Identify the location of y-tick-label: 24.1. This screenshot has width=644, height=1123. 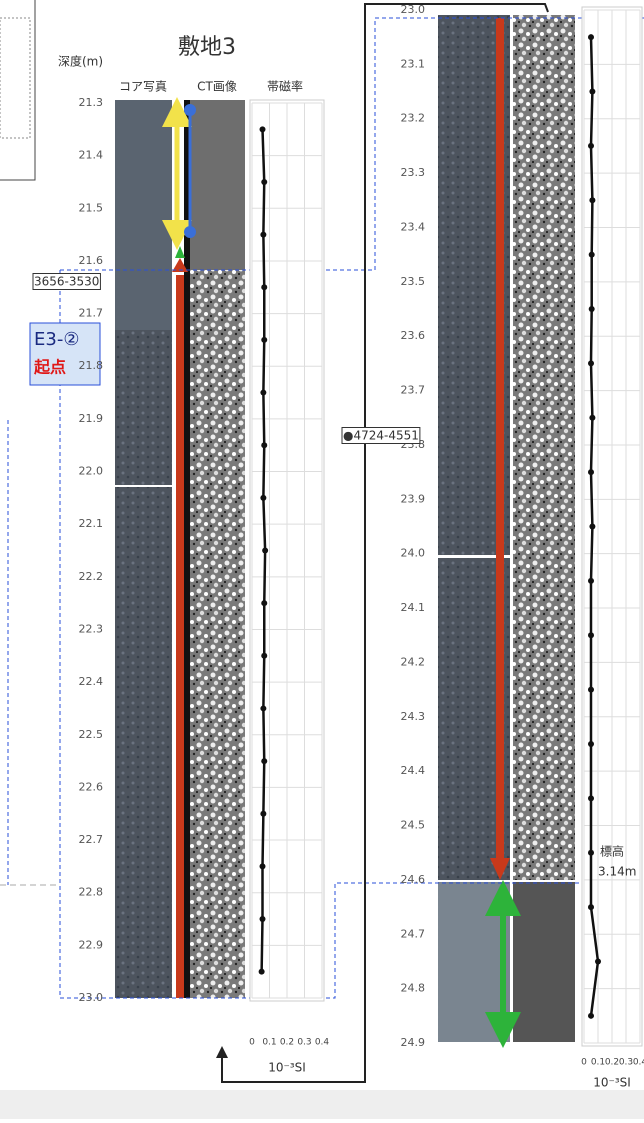
(413, 607).